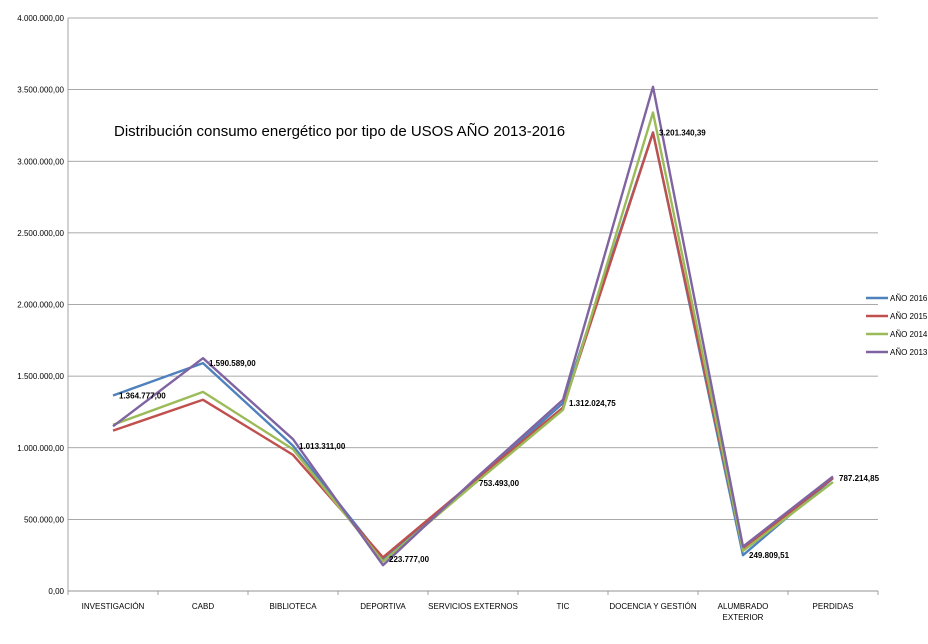  Describe the element at coordinates (40, 161) in the screenshot. I see `y-tick-label: 3.000.000,00` at that location.